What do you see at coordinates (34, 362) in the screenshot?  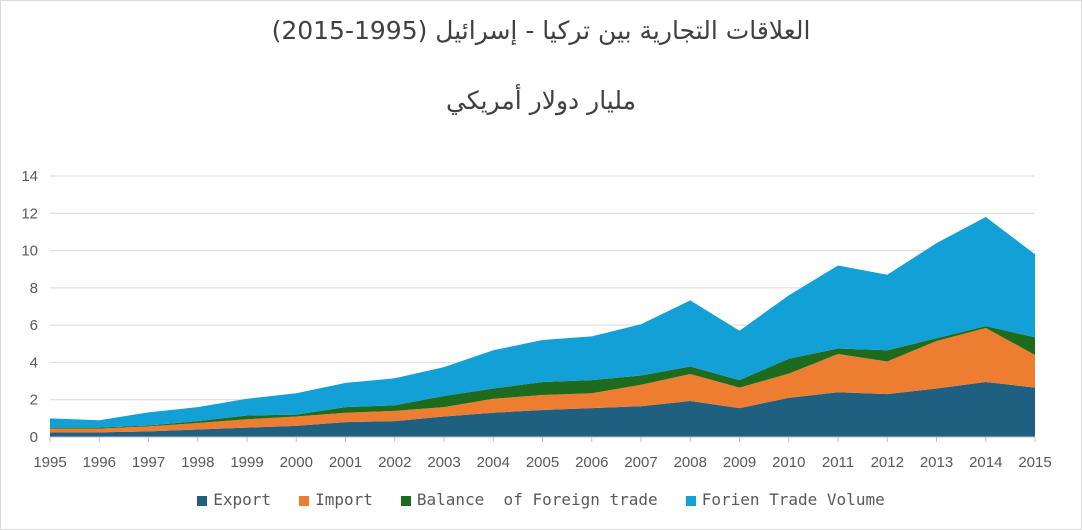 I see `y-tick-label: 4` at bounding box center [34, 362].